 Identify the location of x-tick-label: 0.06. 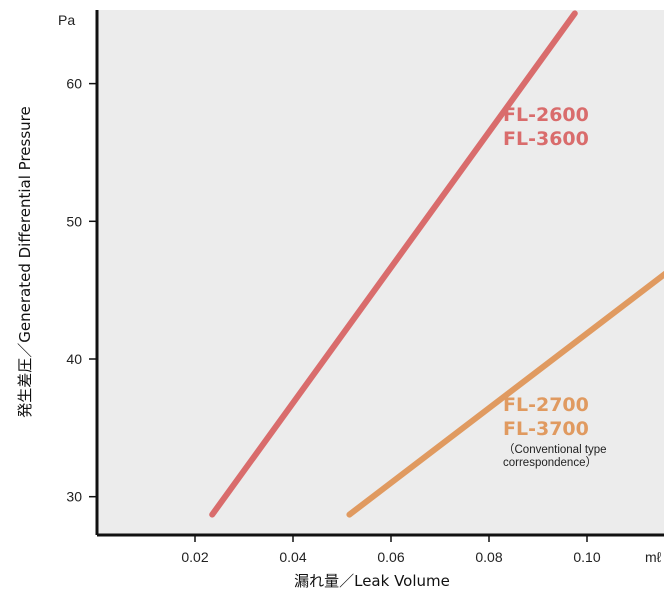
(390, 557).